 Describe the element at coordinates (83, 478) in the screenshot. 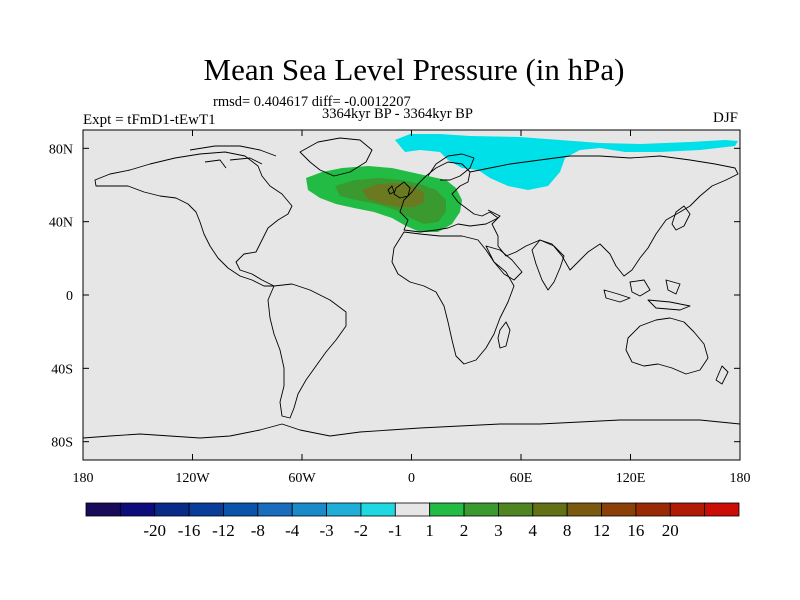

I see `x-tick-label-0: 180` at that location.